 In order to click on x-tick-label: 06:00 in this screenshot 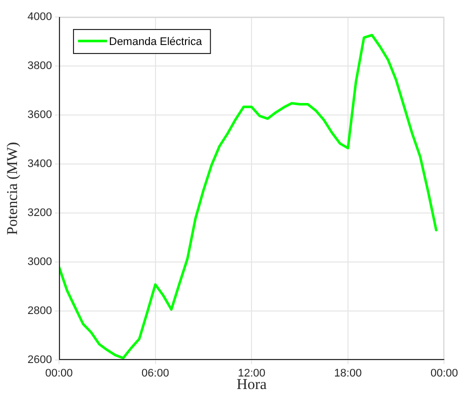, I will do `click(156, 374)`.